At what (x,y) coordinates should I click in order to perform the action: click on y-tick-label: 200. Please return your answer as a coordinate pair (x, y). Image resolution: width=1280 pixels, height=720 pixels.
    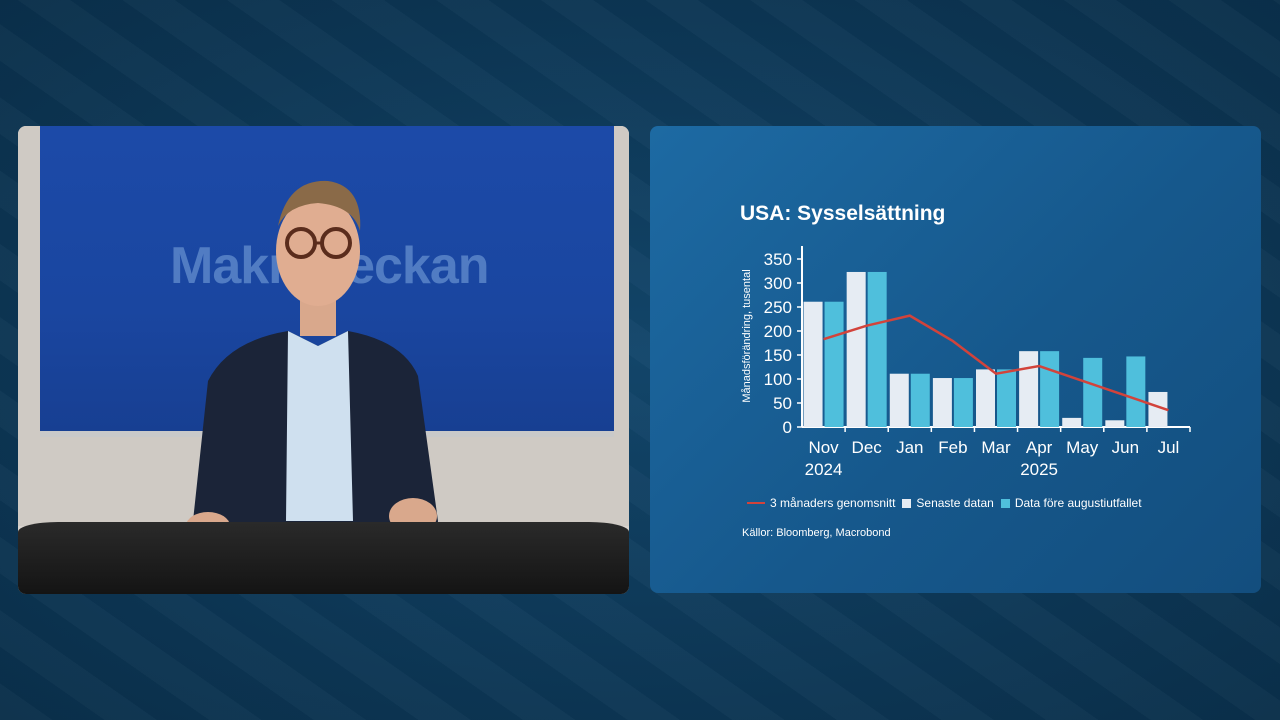
    Looking at the image, I should click on (778, 331).